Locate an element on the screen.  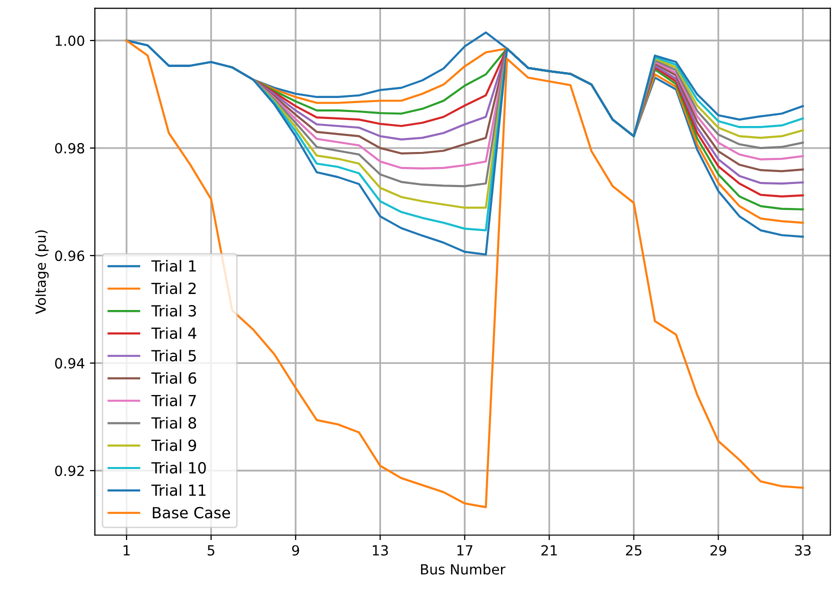
y-tick-label: 0.92 is located at coordinates (69, 471).